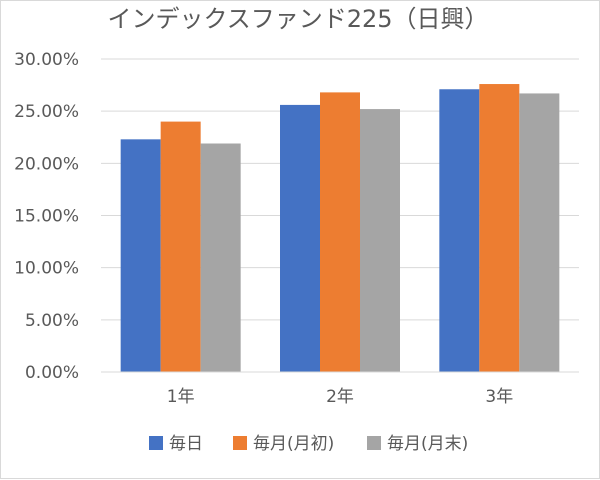  I want to click on y-tick-label: 10.00%, so click(46, 269).